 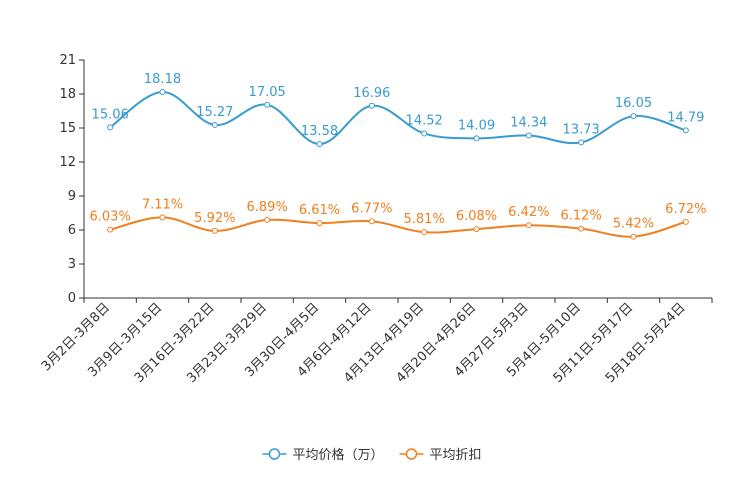 I want to click on series-1-data-label: 6.12%, so click(x=581, y=216).